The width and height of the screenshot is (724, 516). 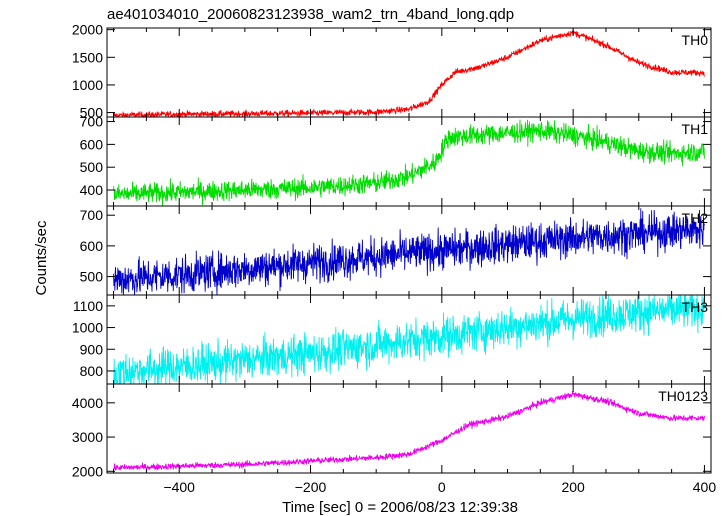 I want to click on y-tick-label: 4000, so click(x=87, y=403).